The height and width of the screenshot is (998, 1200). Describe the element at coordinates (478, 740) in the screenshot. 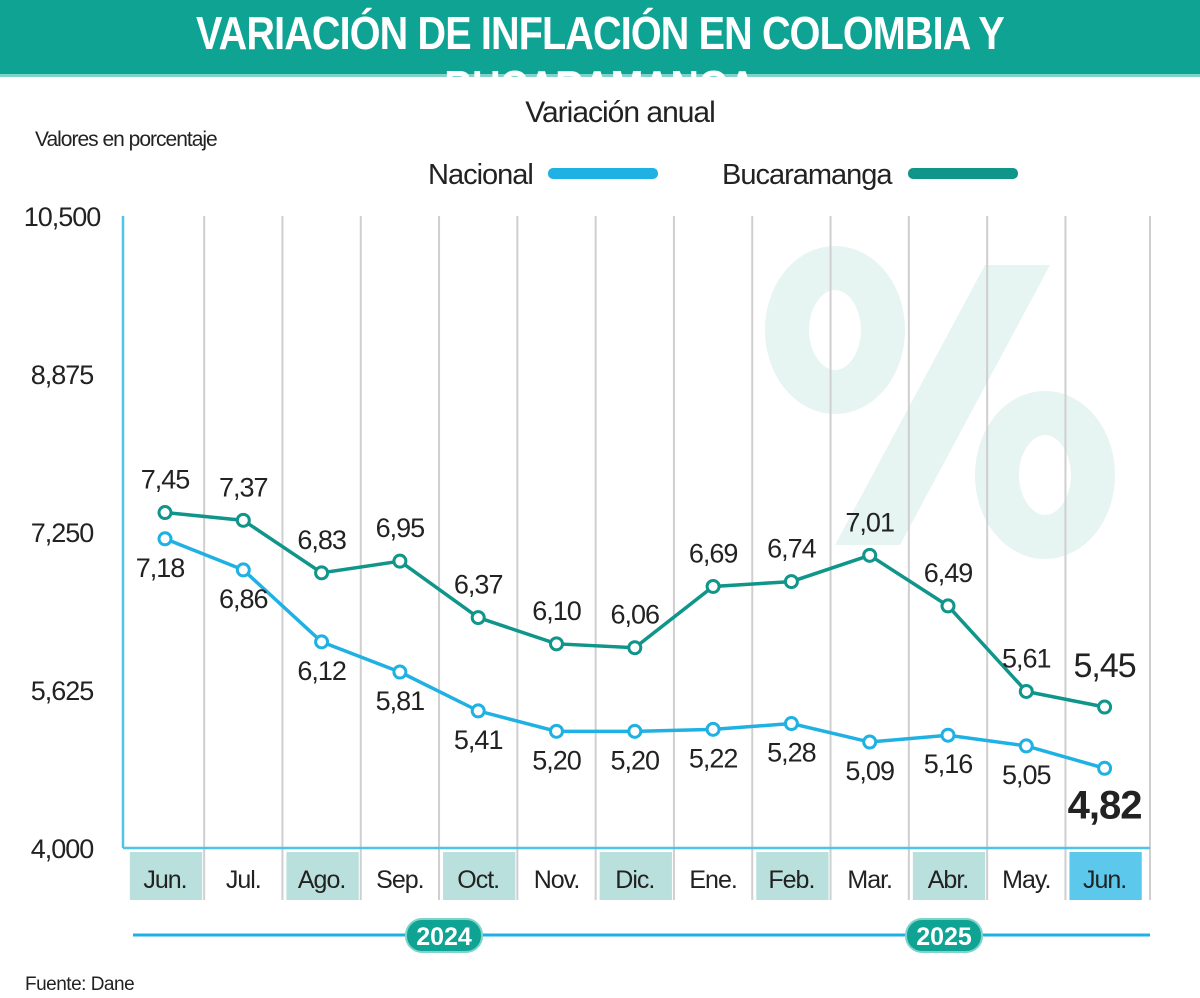

I see `data-label: 5,41` at that location.